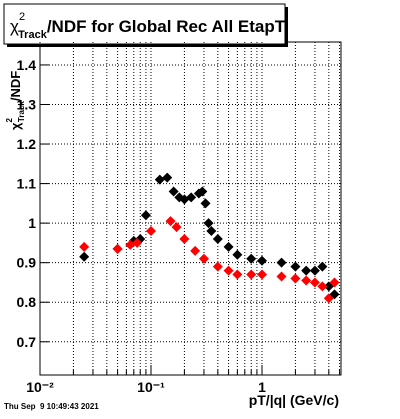  Describe the element at coordinates (27, 104) in the screenshot. I see `y-tick-label: 1.3` at that location.